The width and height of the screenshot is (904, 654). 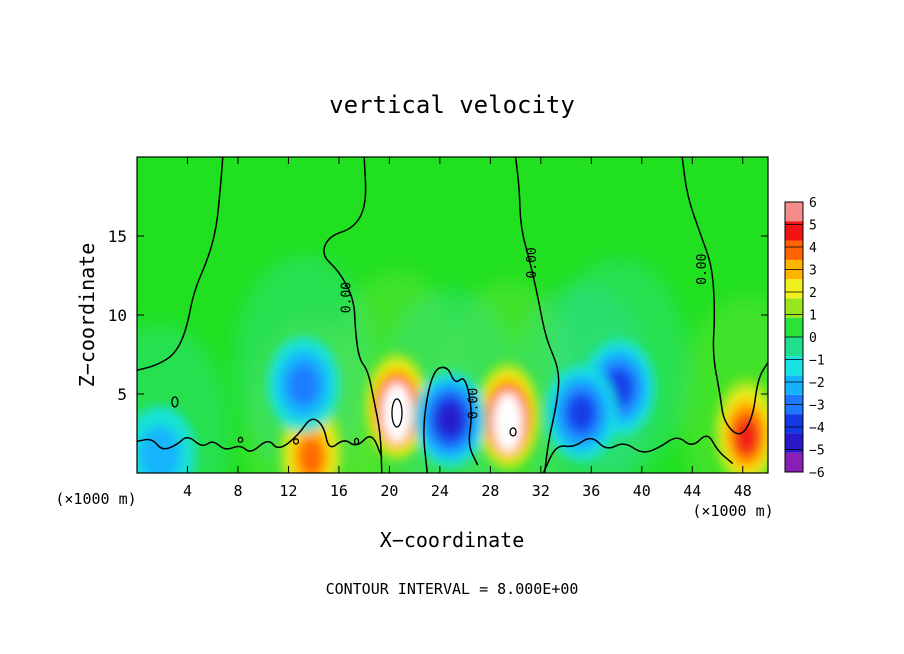 What do you see at coordinates (817, 428) in the screenshot?
I see `colorbar-label-2: −4` at bounding box center [817, 428].